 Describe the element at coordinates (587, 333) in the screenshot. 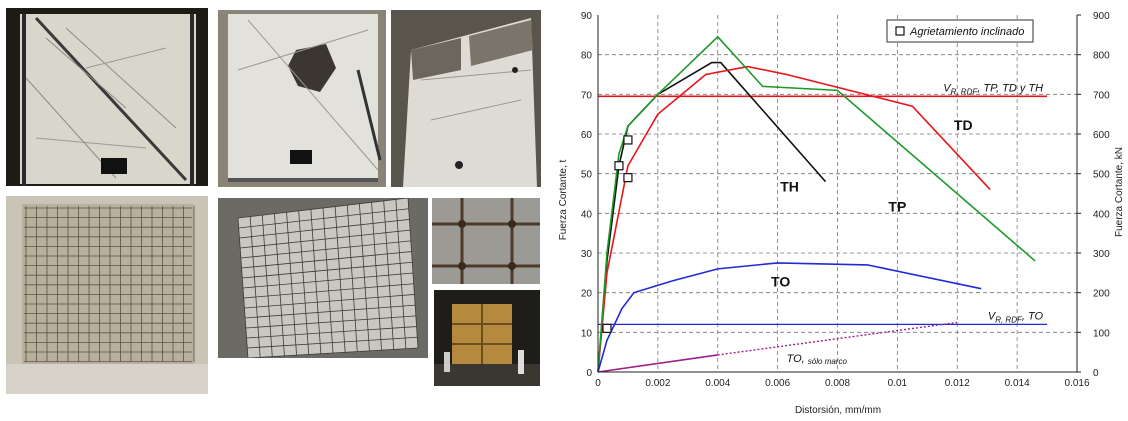

I see `y-left-tick-label: 10` at that location.